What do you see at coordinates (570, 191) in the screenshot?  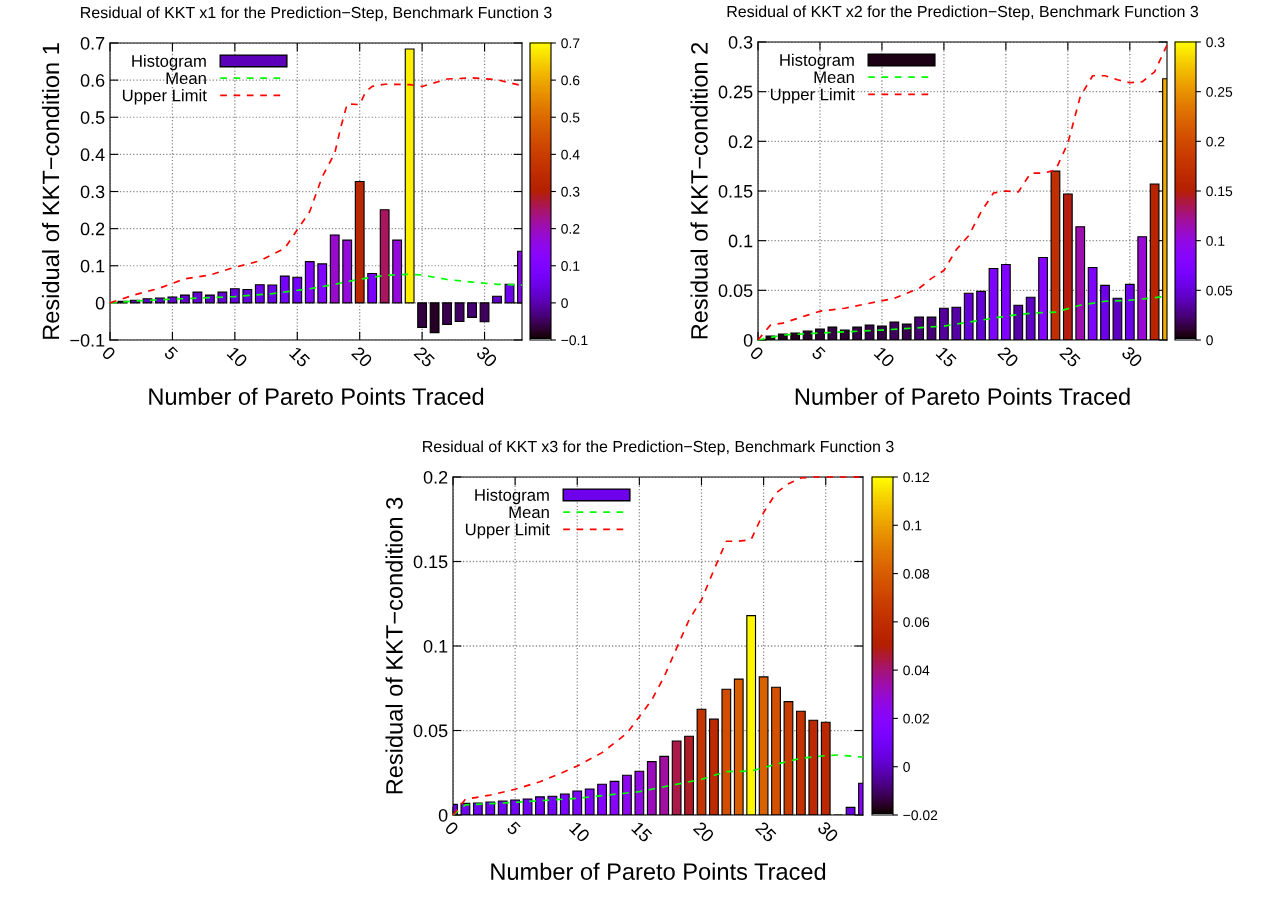 I see `color-bar-label: 0.3` at bounding box center [570, 191].